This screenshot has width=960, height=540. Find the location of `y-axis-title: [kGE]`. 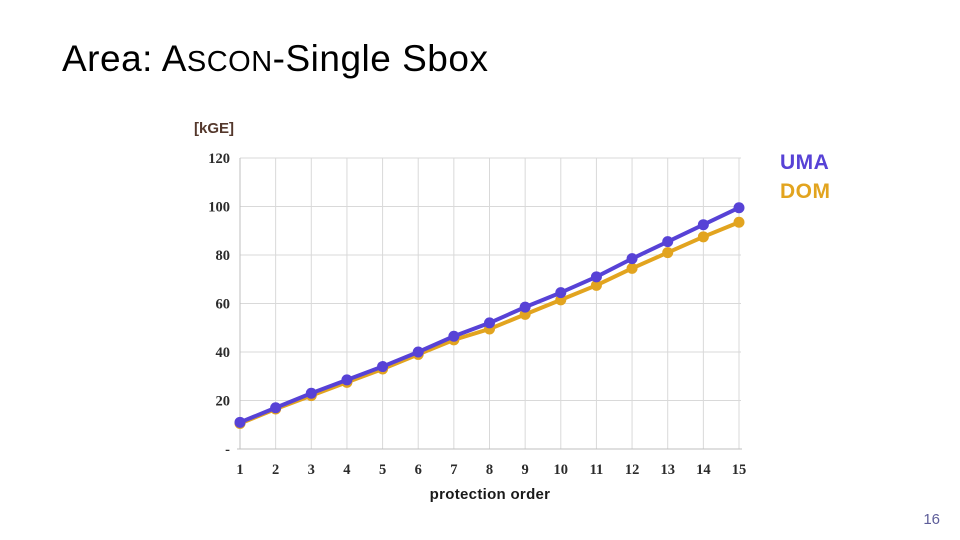

y-axis-title: [kGE] is located at coordinates (214, 128).